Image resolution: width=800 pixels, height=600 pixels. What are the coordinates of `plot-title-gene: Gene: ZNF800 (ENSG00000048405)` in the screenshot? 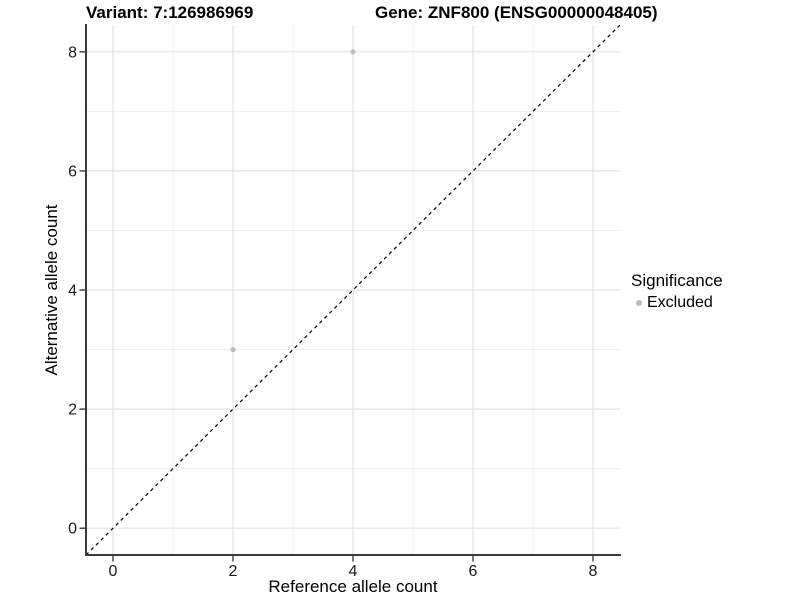 It's located at (516, 12).